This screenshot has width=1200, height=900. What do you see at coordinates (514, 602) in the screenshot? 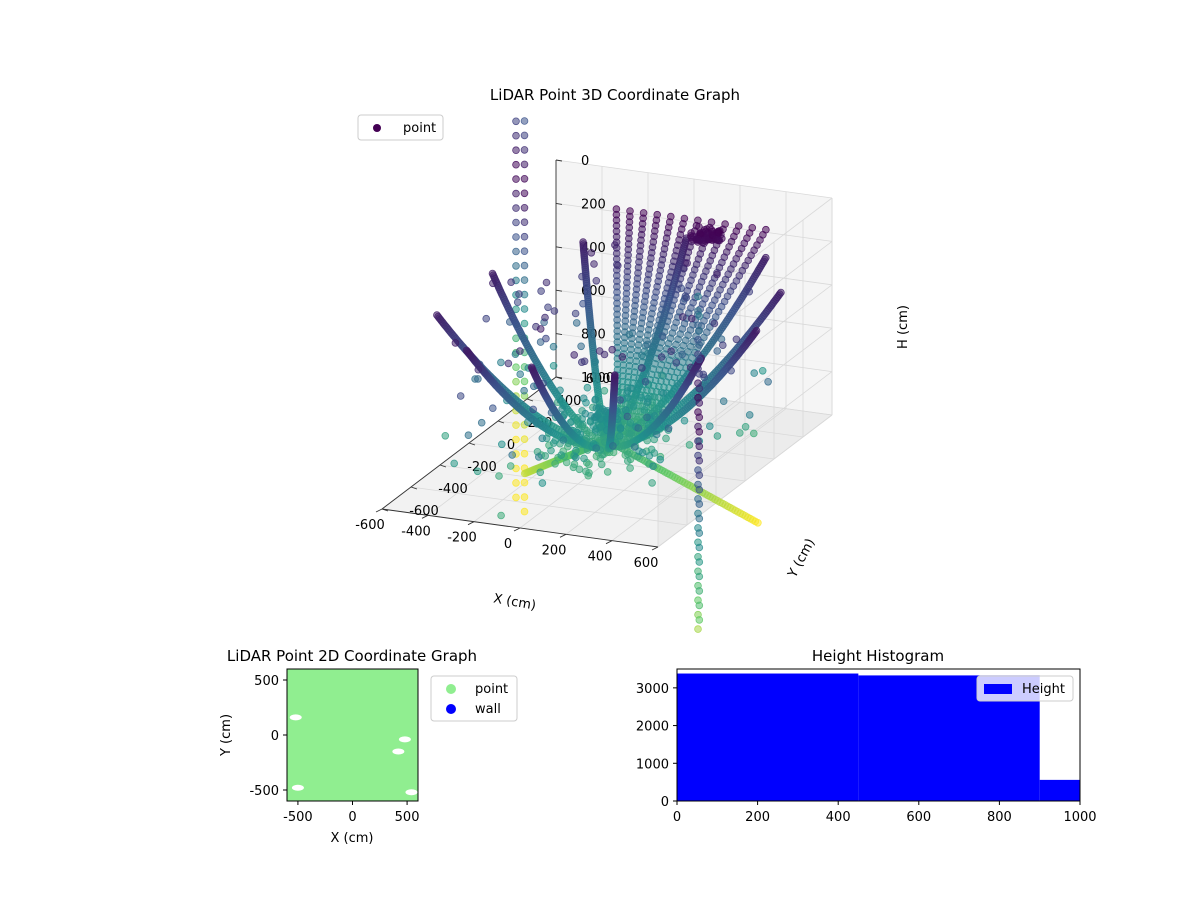
I see `plot3d-x-axis-label: X (cm)` at bounding box center [514, 602].